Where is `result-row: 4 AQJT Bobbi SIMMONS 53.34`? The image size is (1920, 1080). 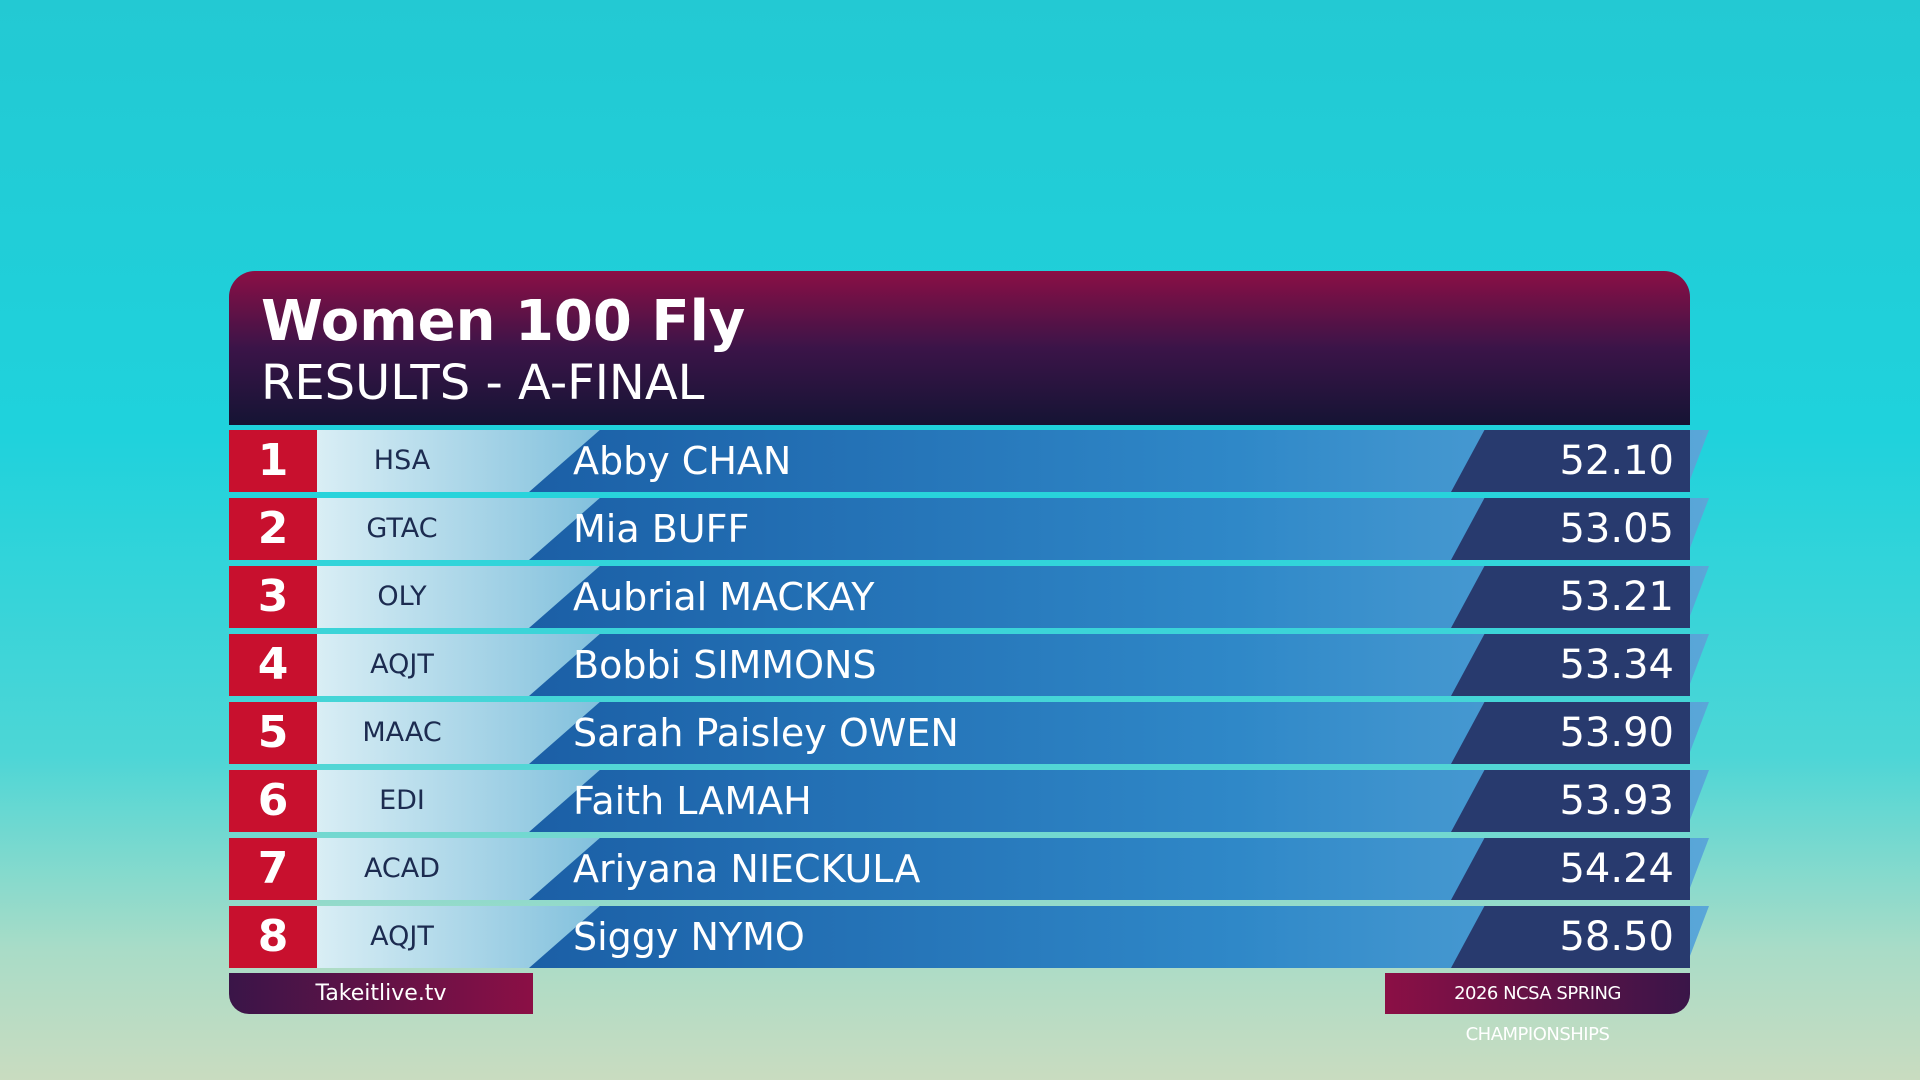
result-row: 4 AQJT Bobbi SIMMONS 53.34 is located at coordinates (969, 665).